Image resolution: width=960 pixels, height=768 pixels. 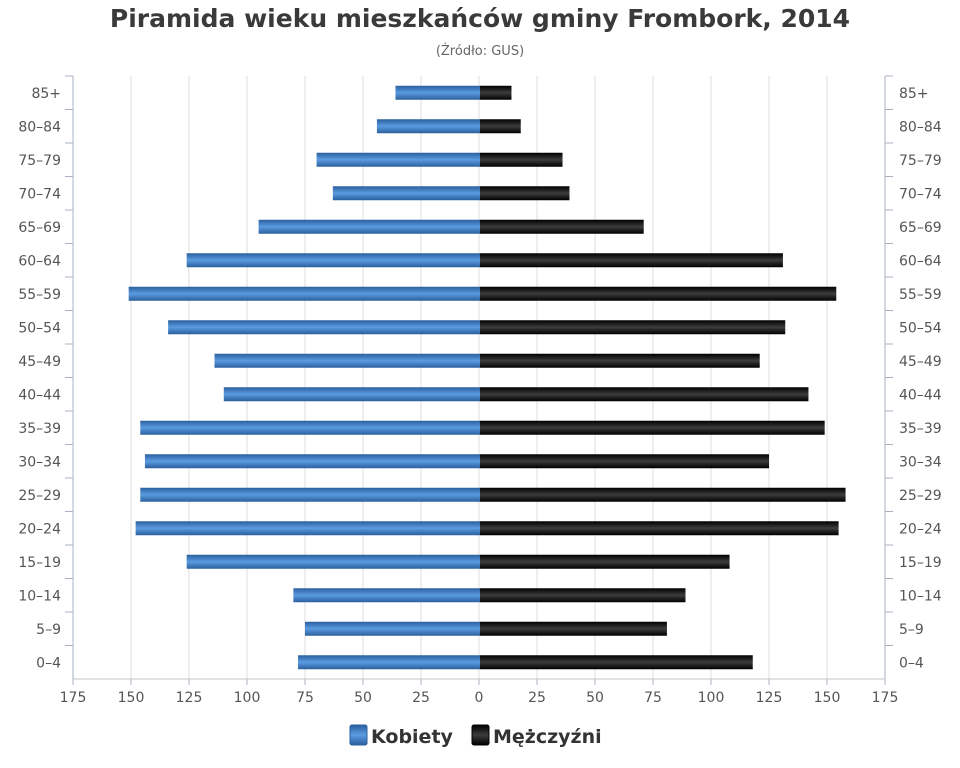 What do you see at coordinates (920, 261) in the screenshot?
I see `y-tick-label-right: 60–64` at bounding box center [920, 261].